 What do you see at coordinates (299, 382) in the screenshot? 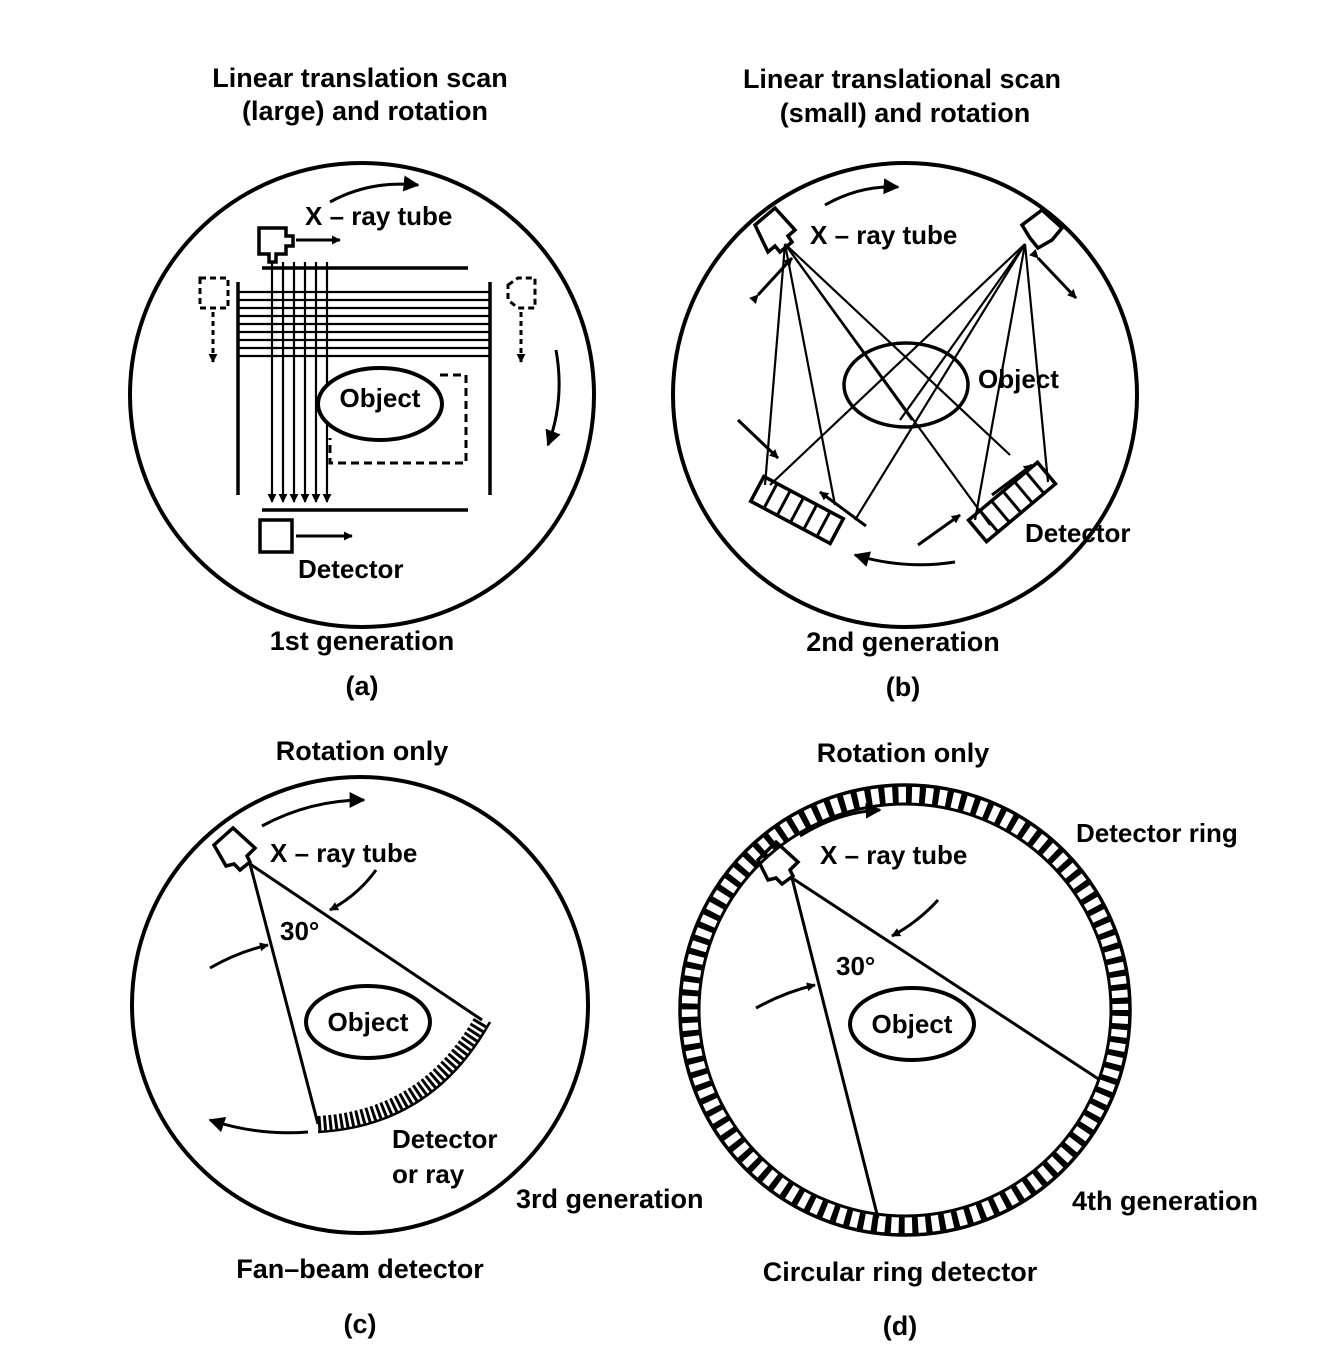
I see `panel-a-vertical-beams` at bounding box center [299, 382].